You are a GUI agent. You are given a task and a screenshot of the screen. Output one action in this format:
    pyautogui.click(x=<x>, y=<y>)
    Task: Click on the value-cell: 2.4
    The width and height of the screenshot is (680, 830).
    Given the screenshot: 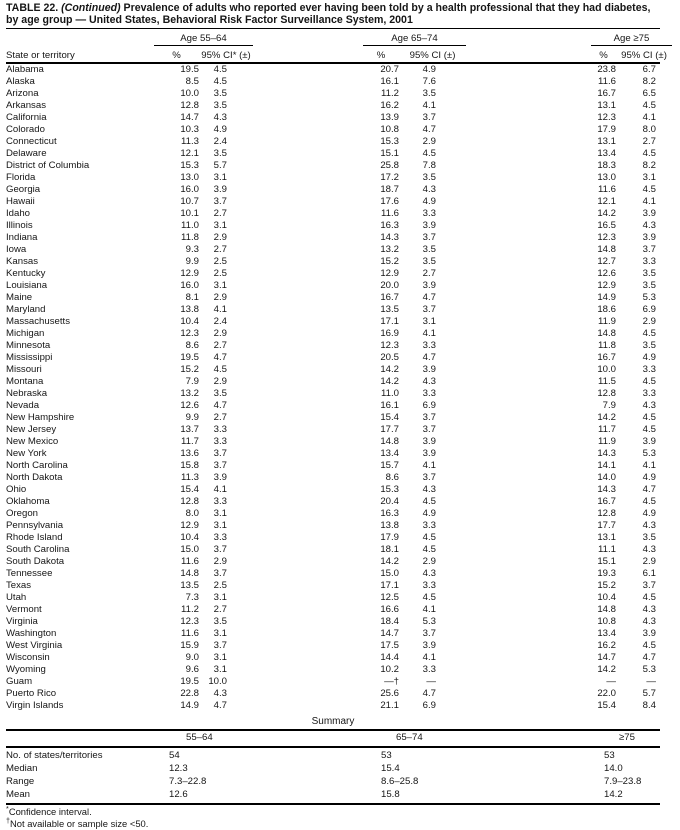 What is the action you would take?
    pyautogui.click(x=220, y=322)
    